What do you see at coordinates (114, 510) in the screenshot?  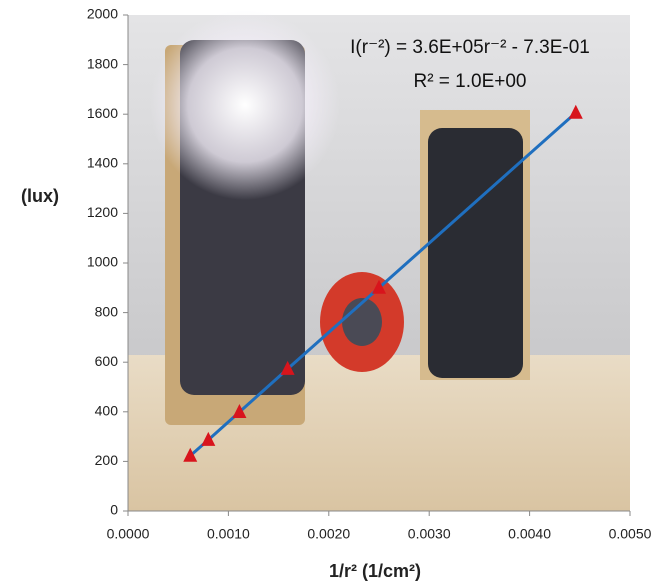 I see `y-tick-label: 0` at bounding box center [114, 510].